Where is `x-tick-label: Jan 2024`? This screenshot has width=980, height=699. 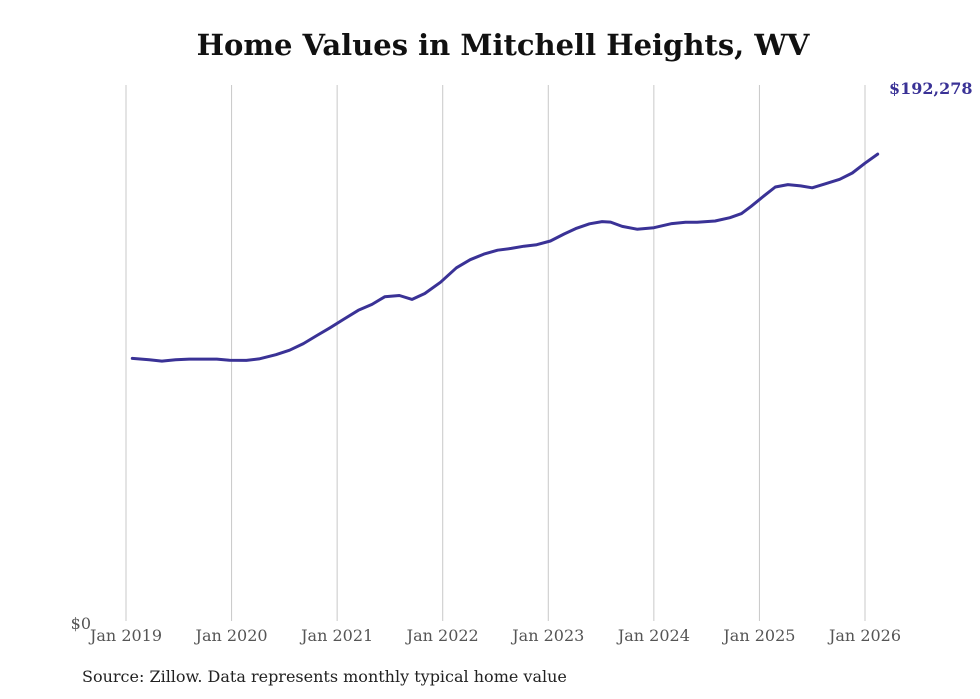
x-tick-label: Jan 2024 is located at coordinates (653, 635).